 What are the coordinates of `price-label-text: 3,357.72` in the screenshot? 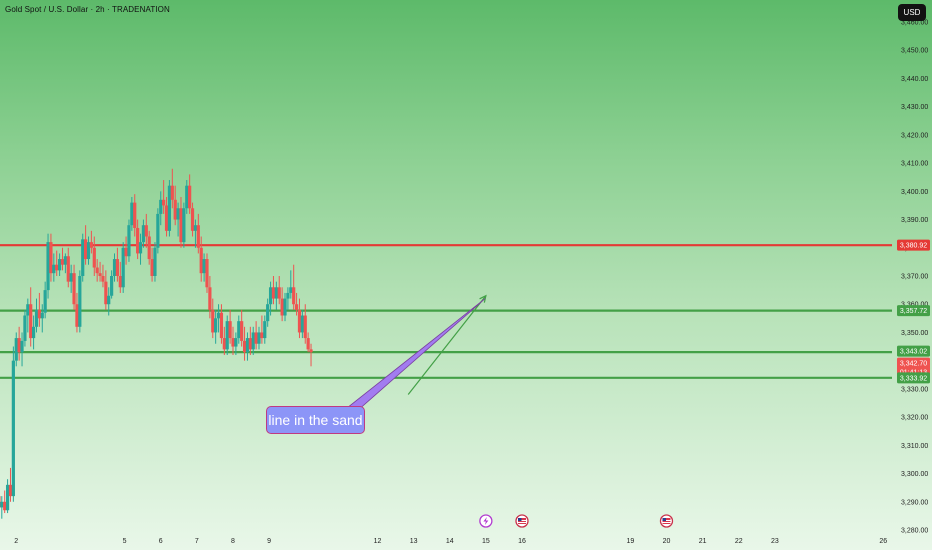 It's located at (913, 311).